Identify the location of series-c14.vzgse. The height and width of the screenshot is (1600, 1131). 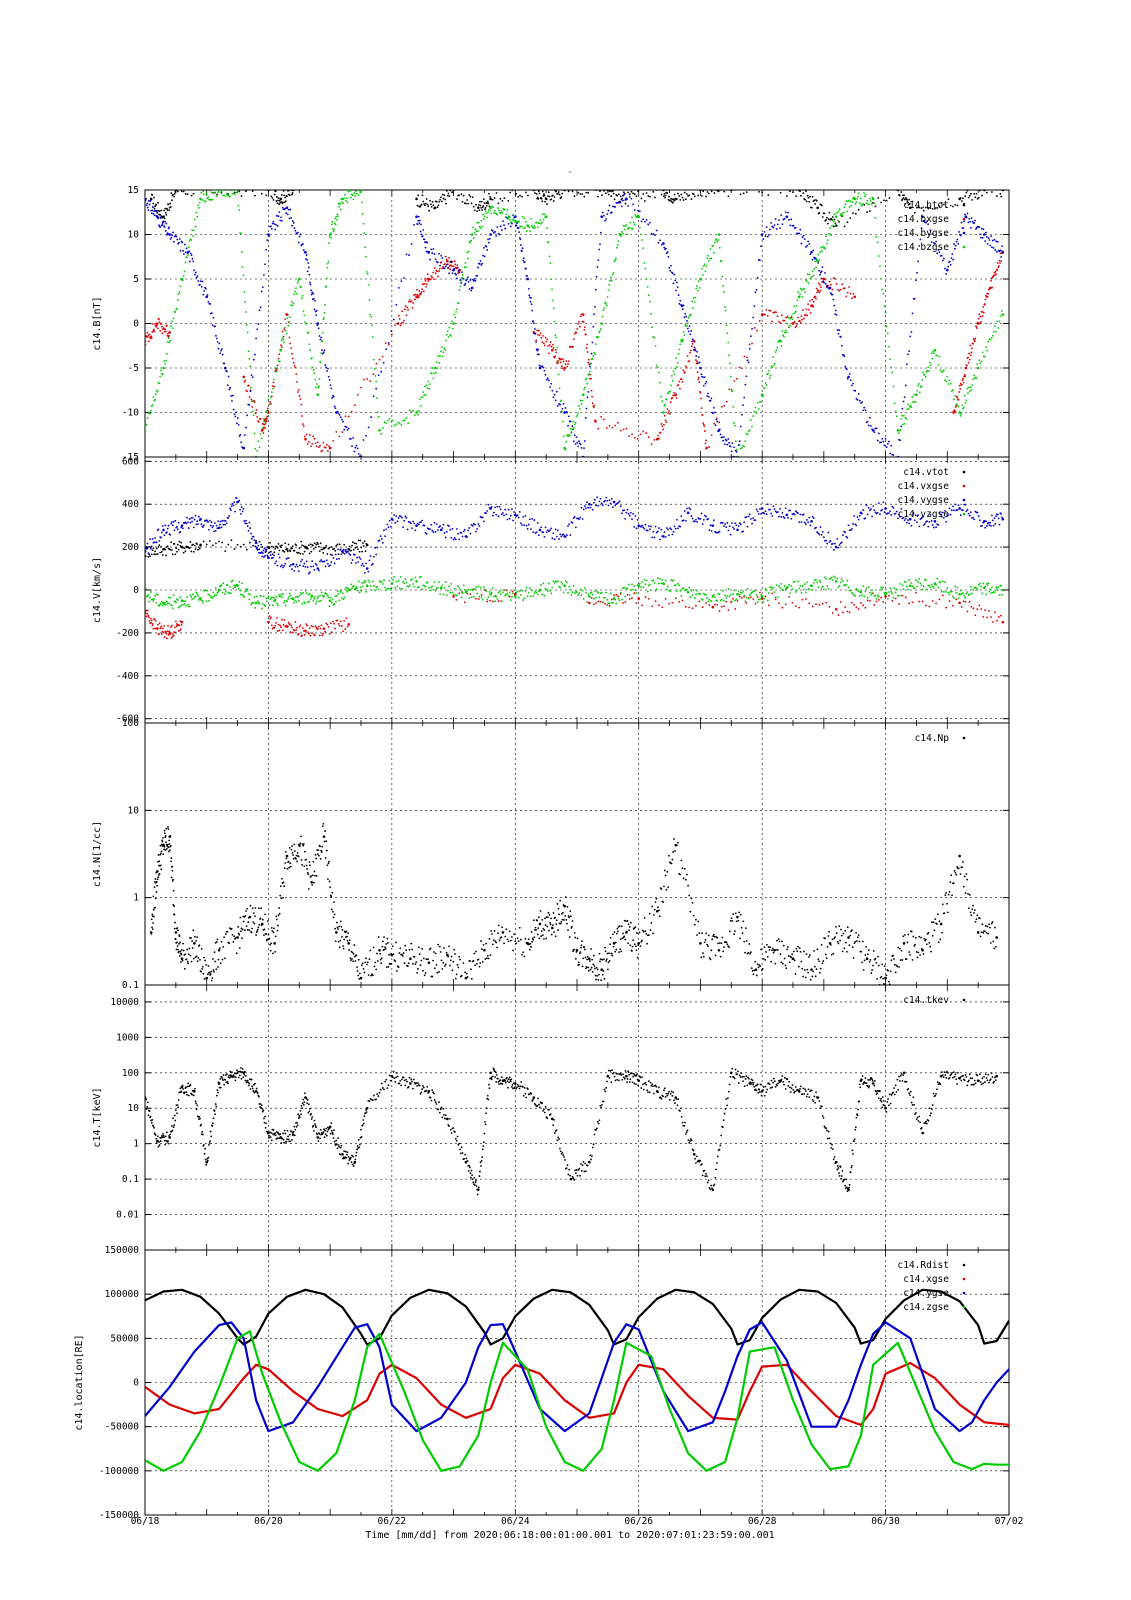
(575, 592).